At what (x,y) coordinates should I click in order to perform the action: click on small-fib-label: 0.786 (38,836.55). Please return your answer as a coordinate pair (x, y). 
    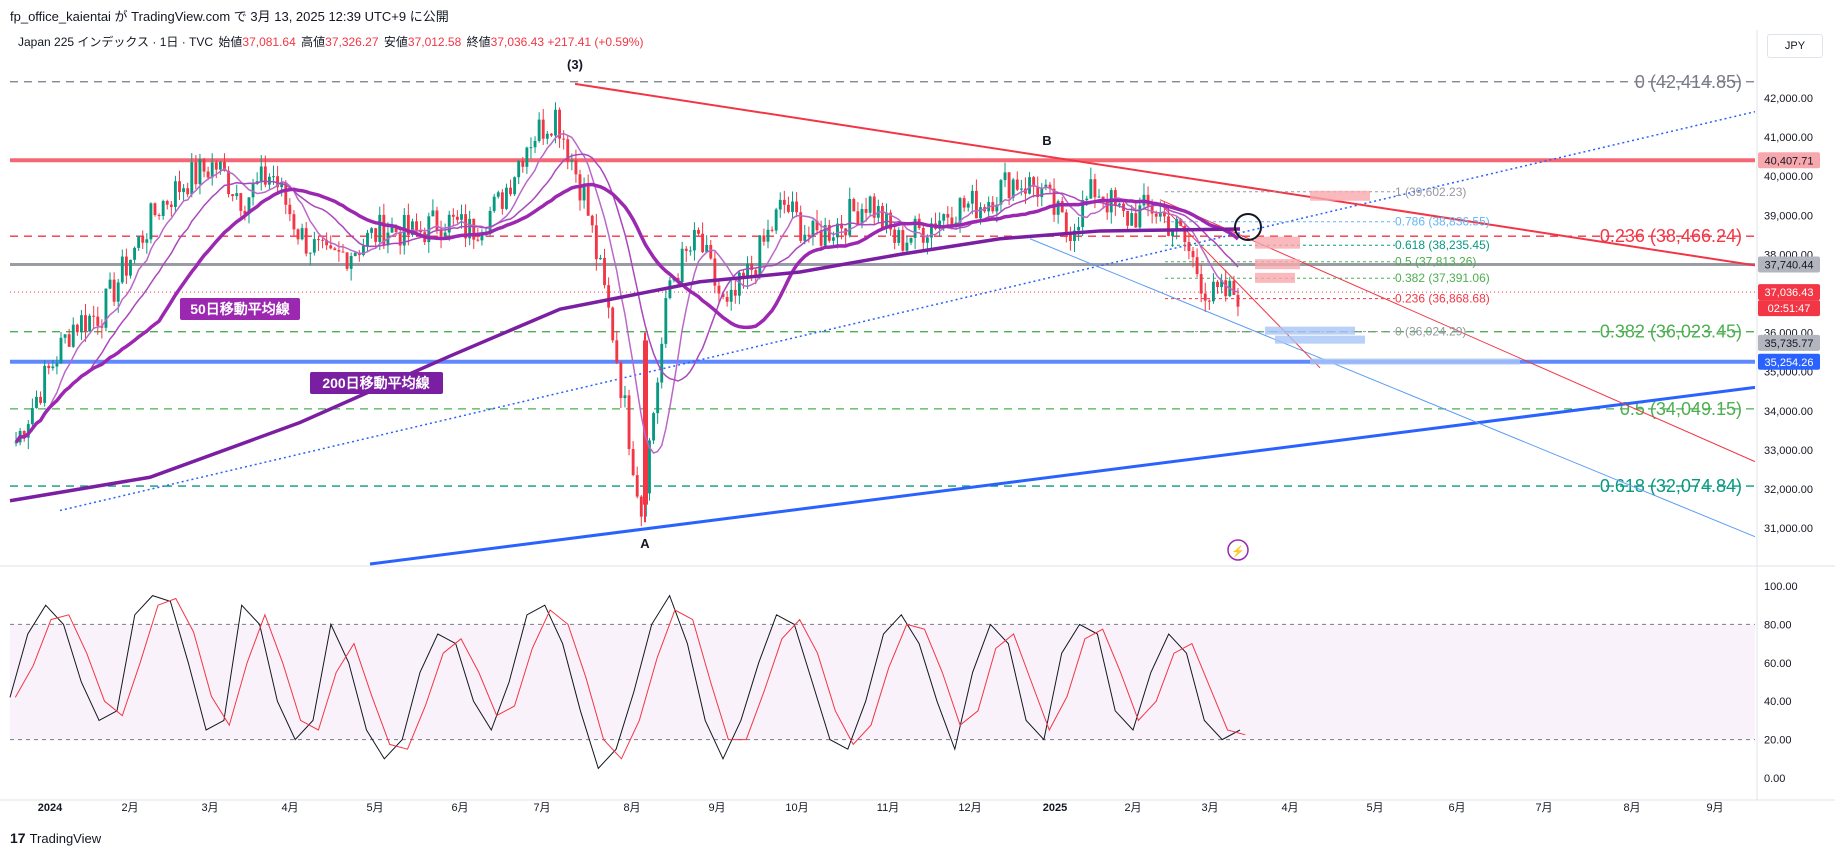
    Looking at the image, I should click on (1442, 222).